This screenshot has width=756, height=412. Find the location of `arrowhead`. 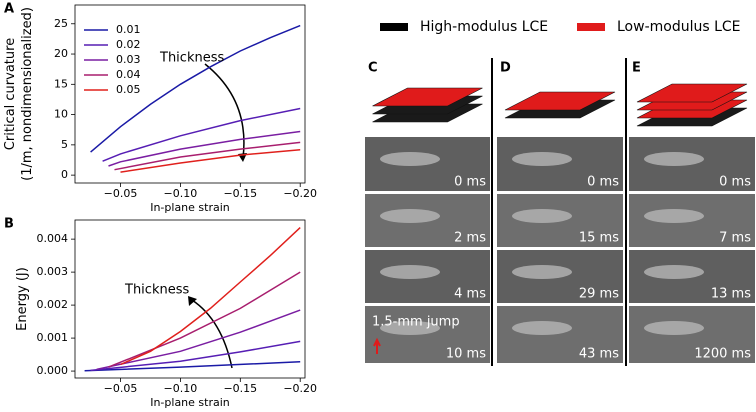

arrowhead is located at coordinates (192, 301).